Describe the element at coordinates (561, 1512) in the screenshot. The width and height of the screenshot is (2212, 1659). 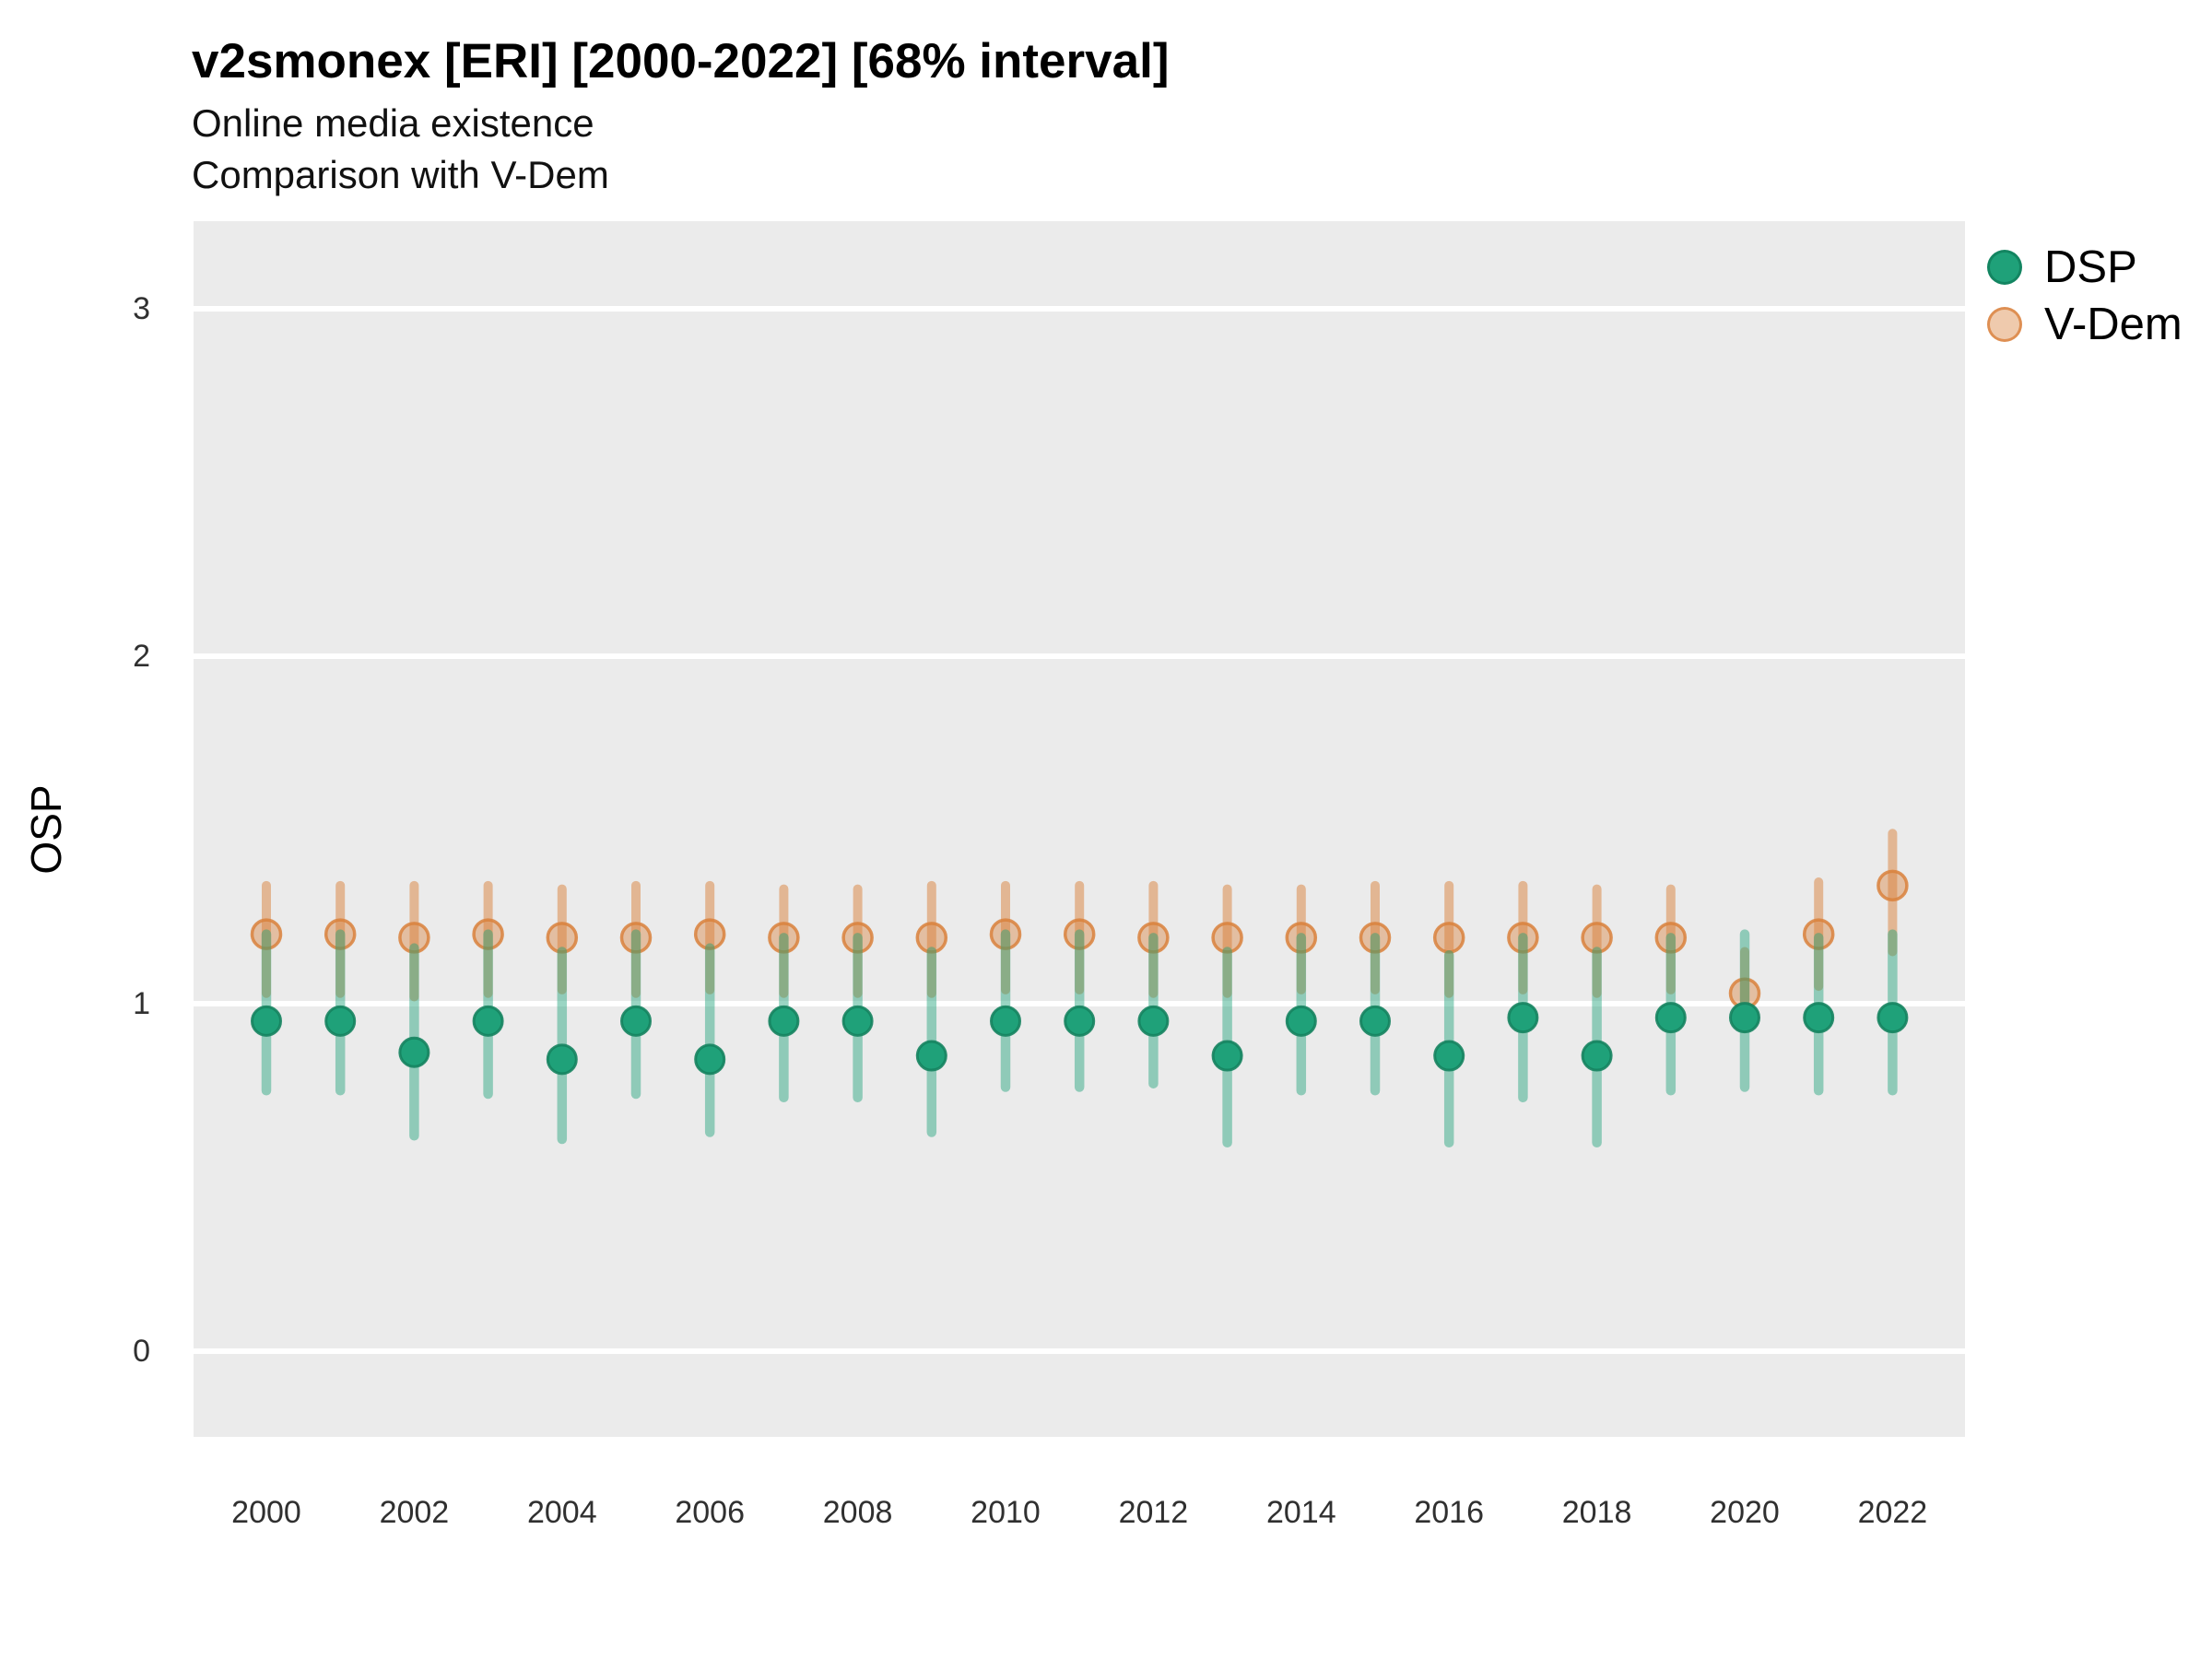
I see `x-tick-label-2004: 2004` at that location.